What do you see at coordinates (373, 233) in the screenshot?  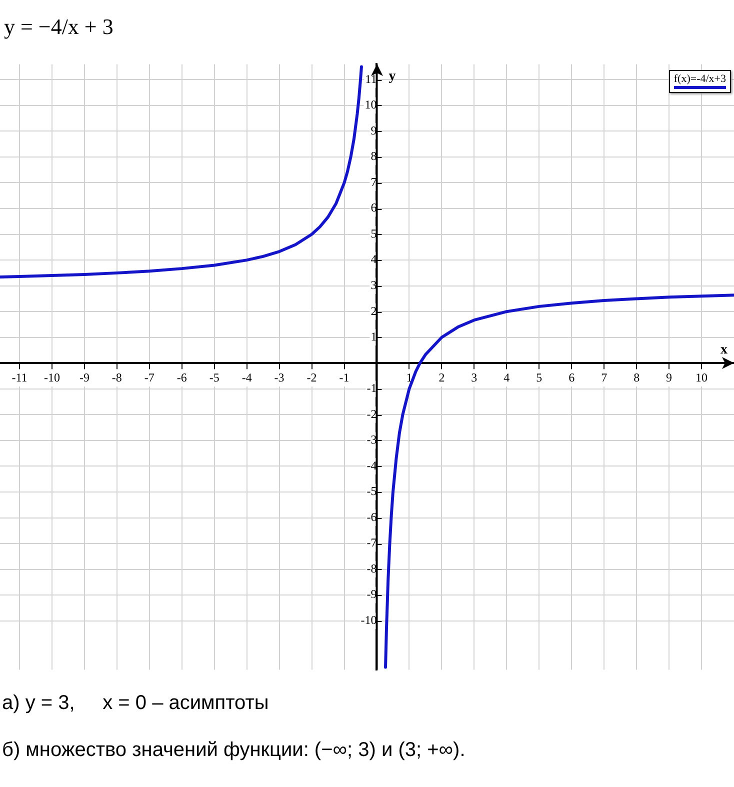 I see `y-tick-label: 5` at bounding box center [373, 233].